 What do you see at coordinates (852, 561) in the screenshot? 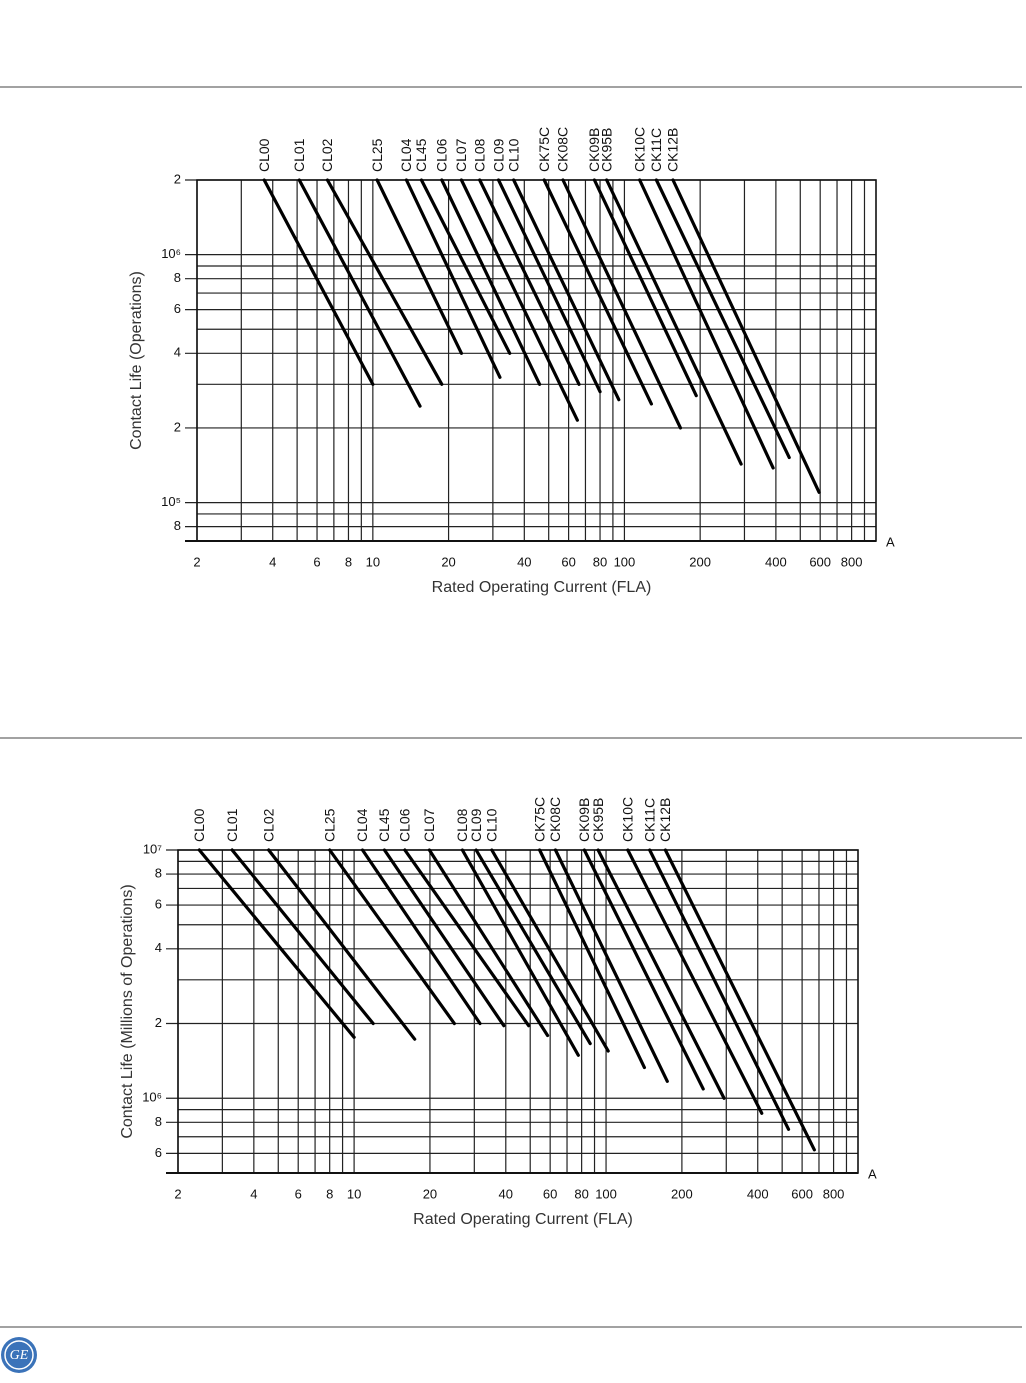
I see `x-tick-label: 800` at bounding box center [852, 561].